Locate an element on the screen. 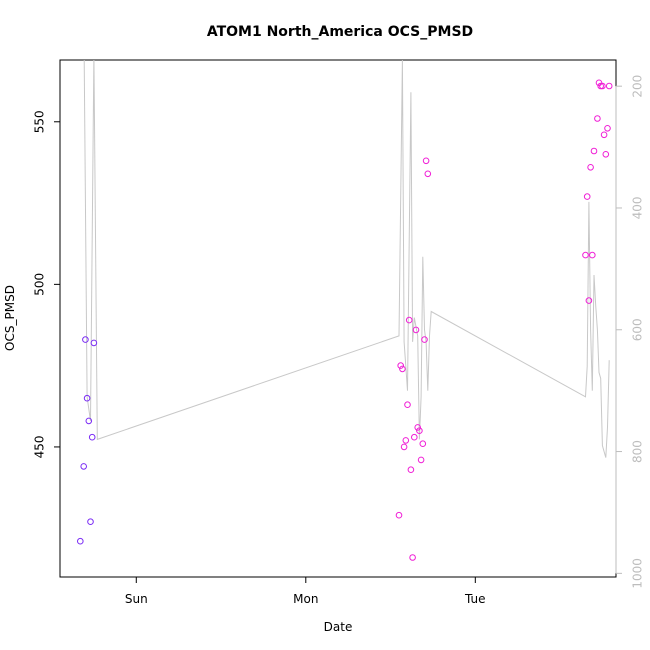 The height and width of the screenshot is (650, 650). x-axis: Sun Mon Tue is located at coordinates (305, 591).